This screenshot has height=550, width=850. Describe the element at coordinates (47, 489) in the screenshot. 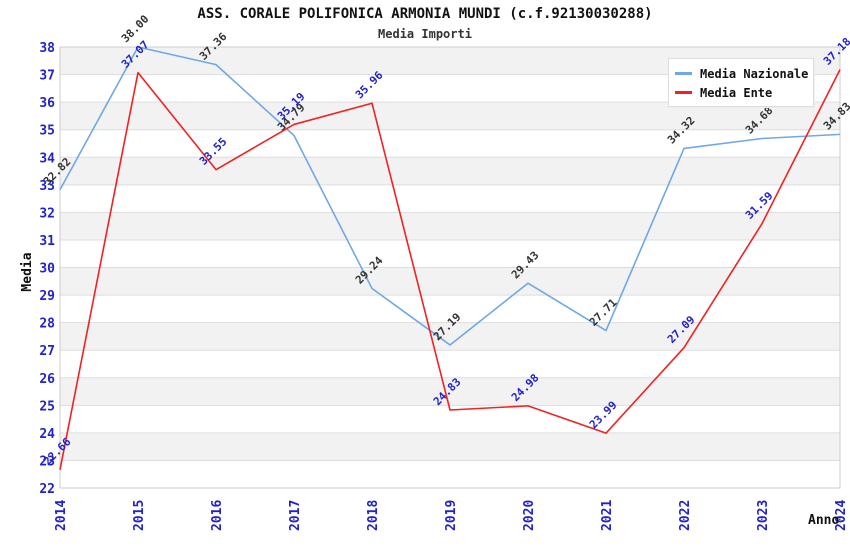

I see `y-tick-label: 22` at that location.